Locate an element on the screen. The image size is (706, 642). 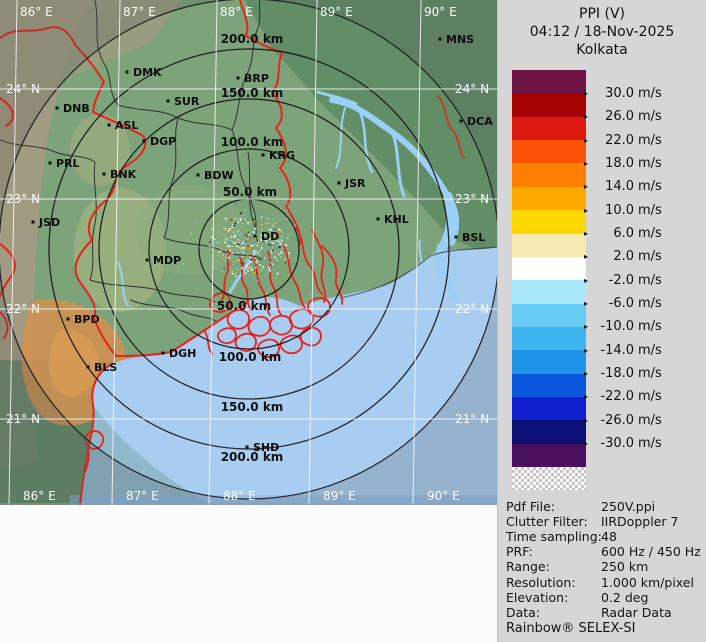
city-marker-MDP is located at coordinates (147, 260).